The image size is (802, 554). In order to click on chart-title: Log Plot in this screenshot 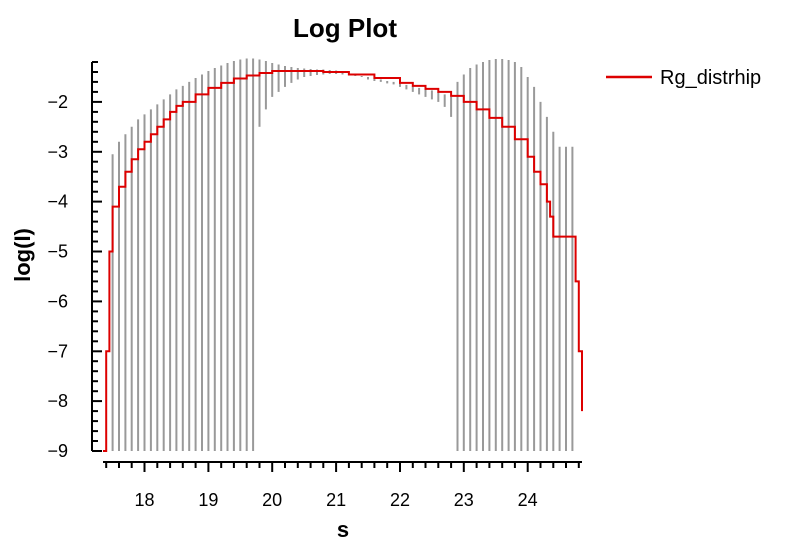, I will do `click(345, 28)`.